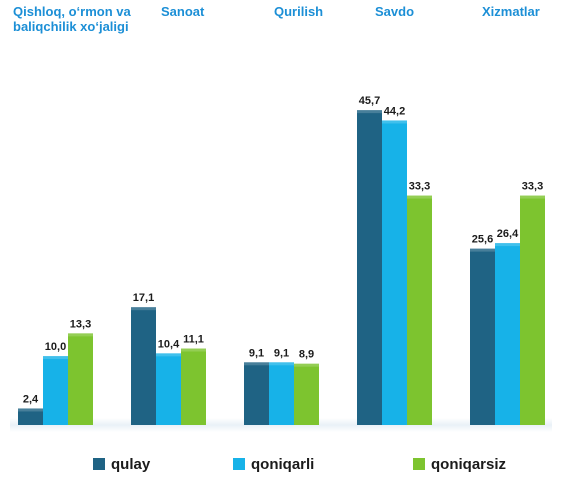 The height and width of the screenshot is (480, 566). Describe the element at coordinates (239, 464) in the screenshot. I see `legend-swatch-qoniqarli` at that location.